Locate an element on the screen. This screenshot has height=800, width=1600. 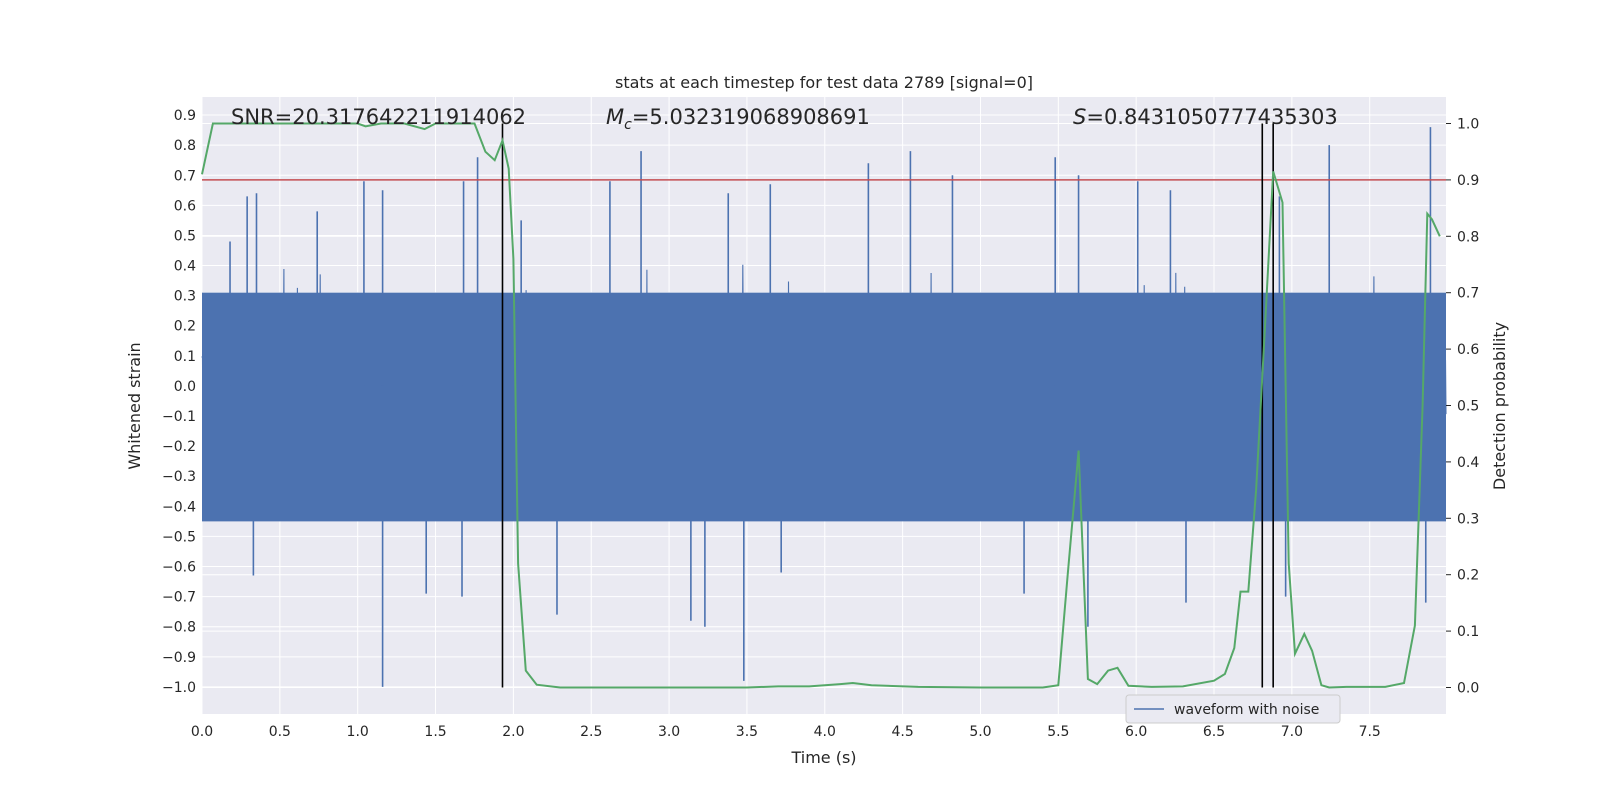
y-tick-label: 0.1 is located at coordinates (185, 357).